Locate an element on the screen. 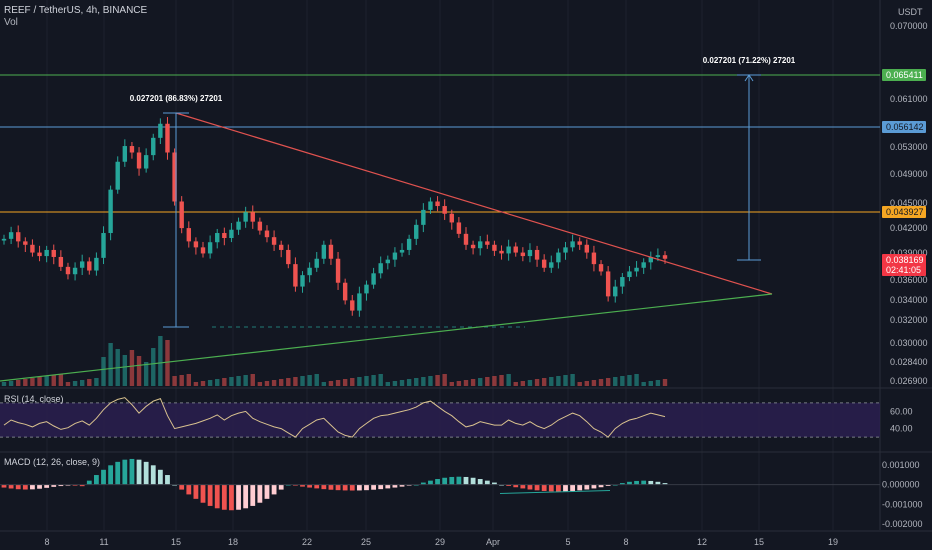 The image size is (932, 550). price-tick-label: 0.039000 is located at coordinates (909, 253).